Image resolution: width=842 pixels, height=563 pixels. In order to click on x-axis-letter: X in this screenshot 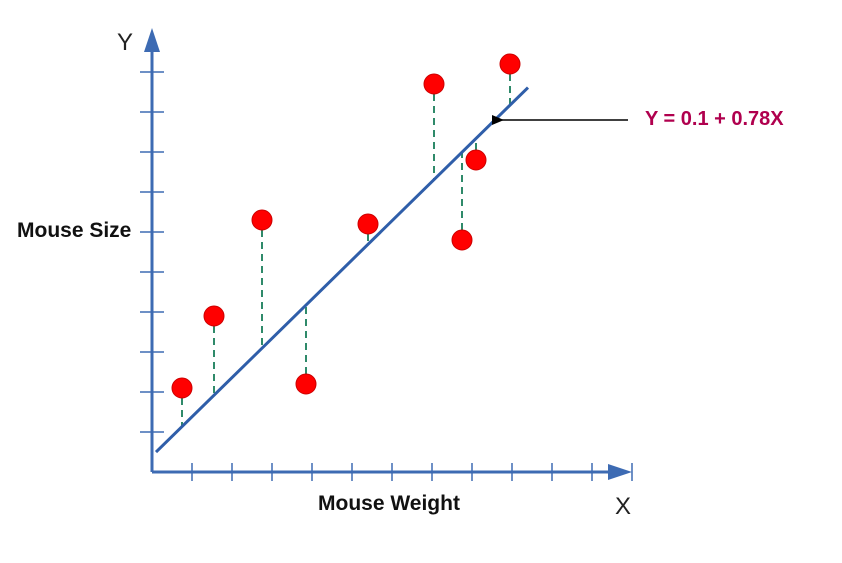, I will do `click(623, 506)`.